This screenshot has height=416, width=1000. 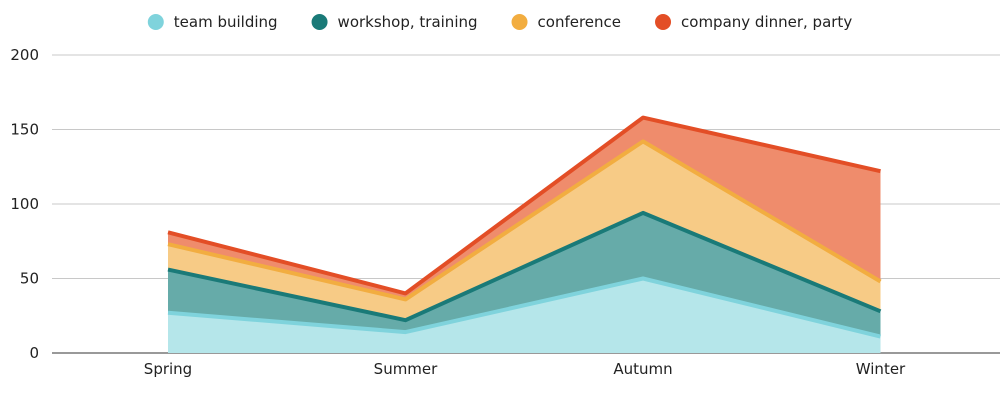 I want to click on legend-label: conference, so click(x=580, y=22).